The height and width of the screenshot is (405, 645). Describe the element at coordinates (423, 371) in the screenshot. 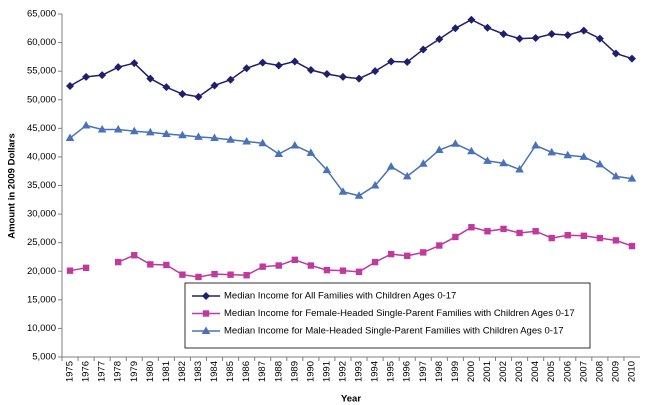

I see `x-tick-label: 1997` at that location.